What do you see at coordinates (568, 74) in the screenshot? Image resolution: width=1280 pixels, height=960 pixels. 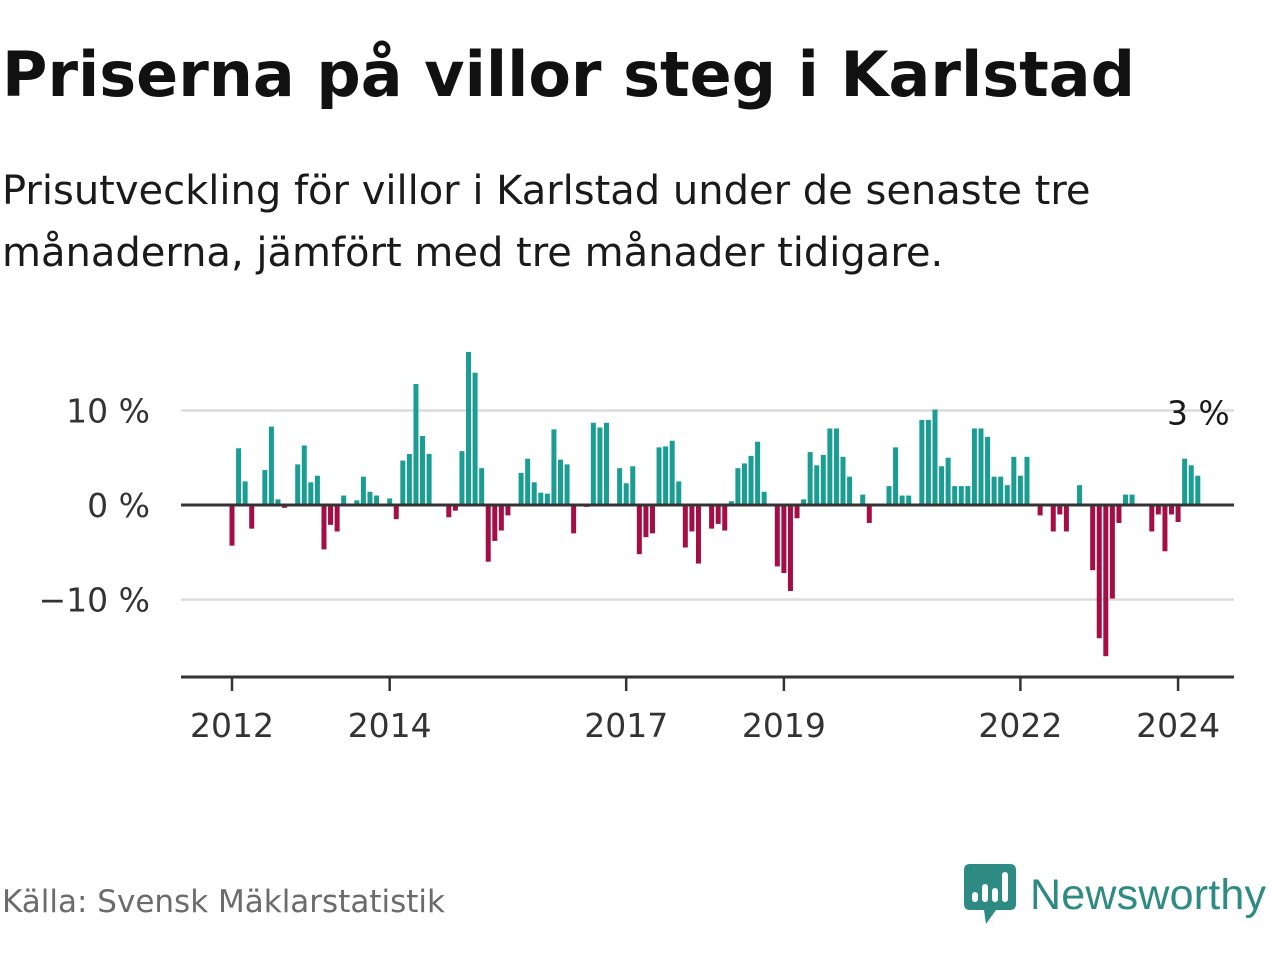 I see `chart-title: Priserna på villor steg i Karlstad` at bounding box center [568, 74].